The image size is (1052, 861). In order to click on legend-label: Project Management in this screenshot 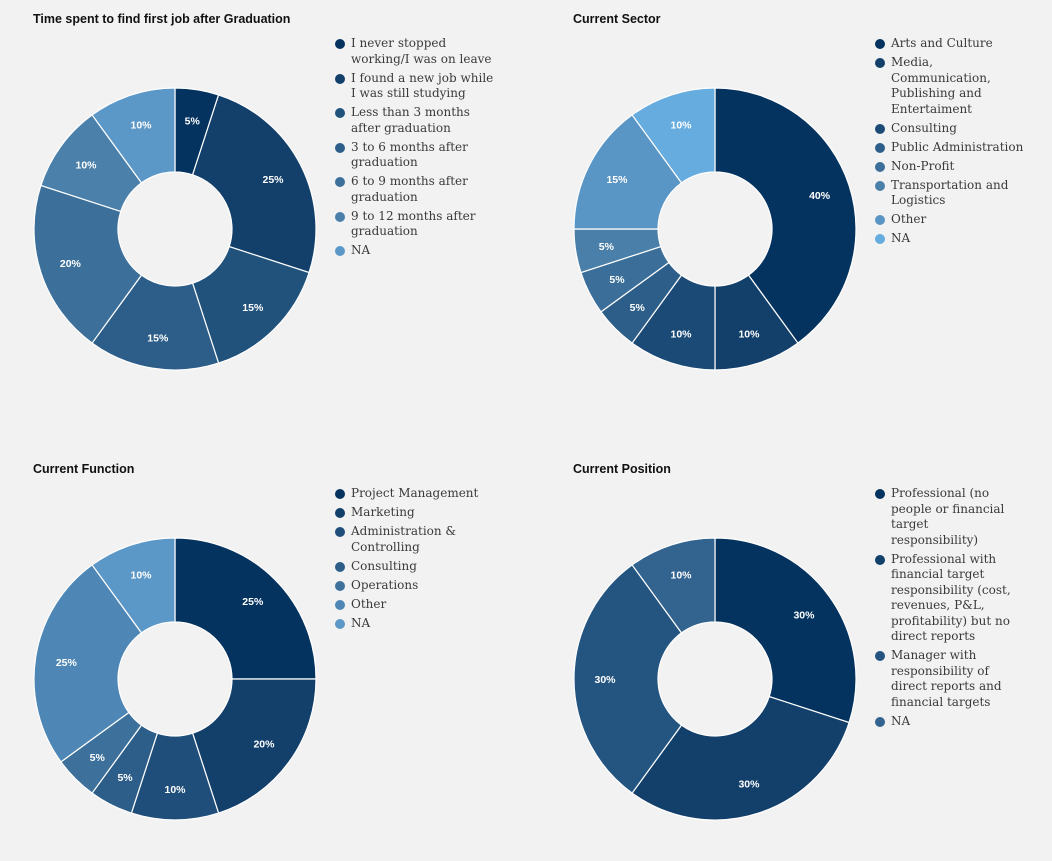, I will do `click(415, 493)`.